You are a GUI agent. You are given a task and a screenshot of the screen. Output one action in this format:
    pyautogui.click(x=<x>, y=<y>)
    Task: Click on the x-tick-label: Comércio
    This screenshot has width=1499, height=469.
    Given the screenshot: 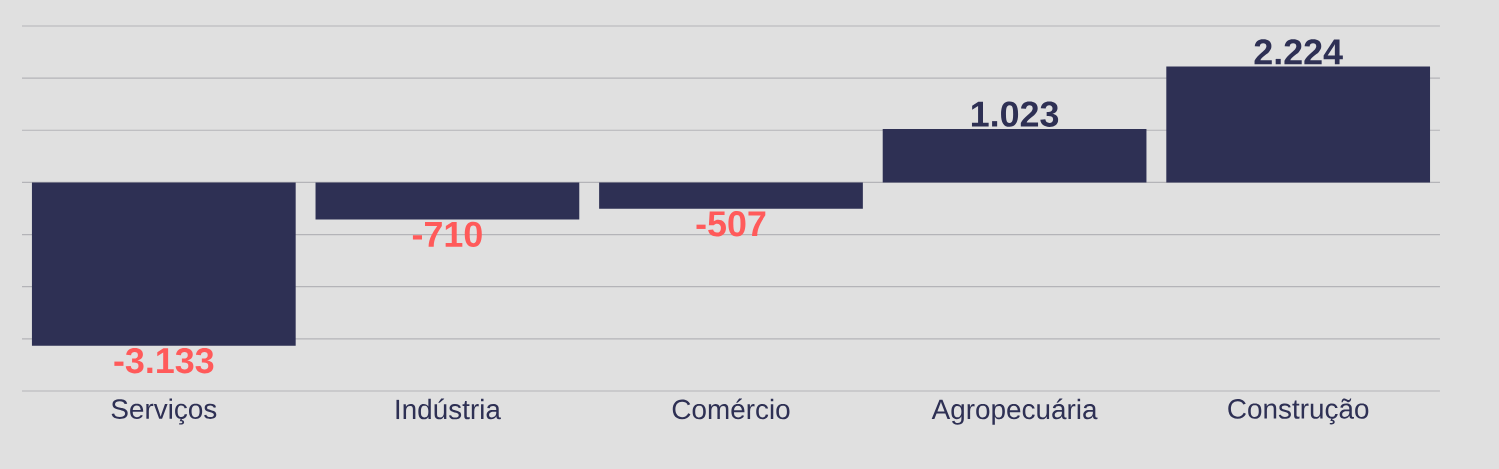 What is the action you would take?
    pyautogui.click(x=731, y=409)
    